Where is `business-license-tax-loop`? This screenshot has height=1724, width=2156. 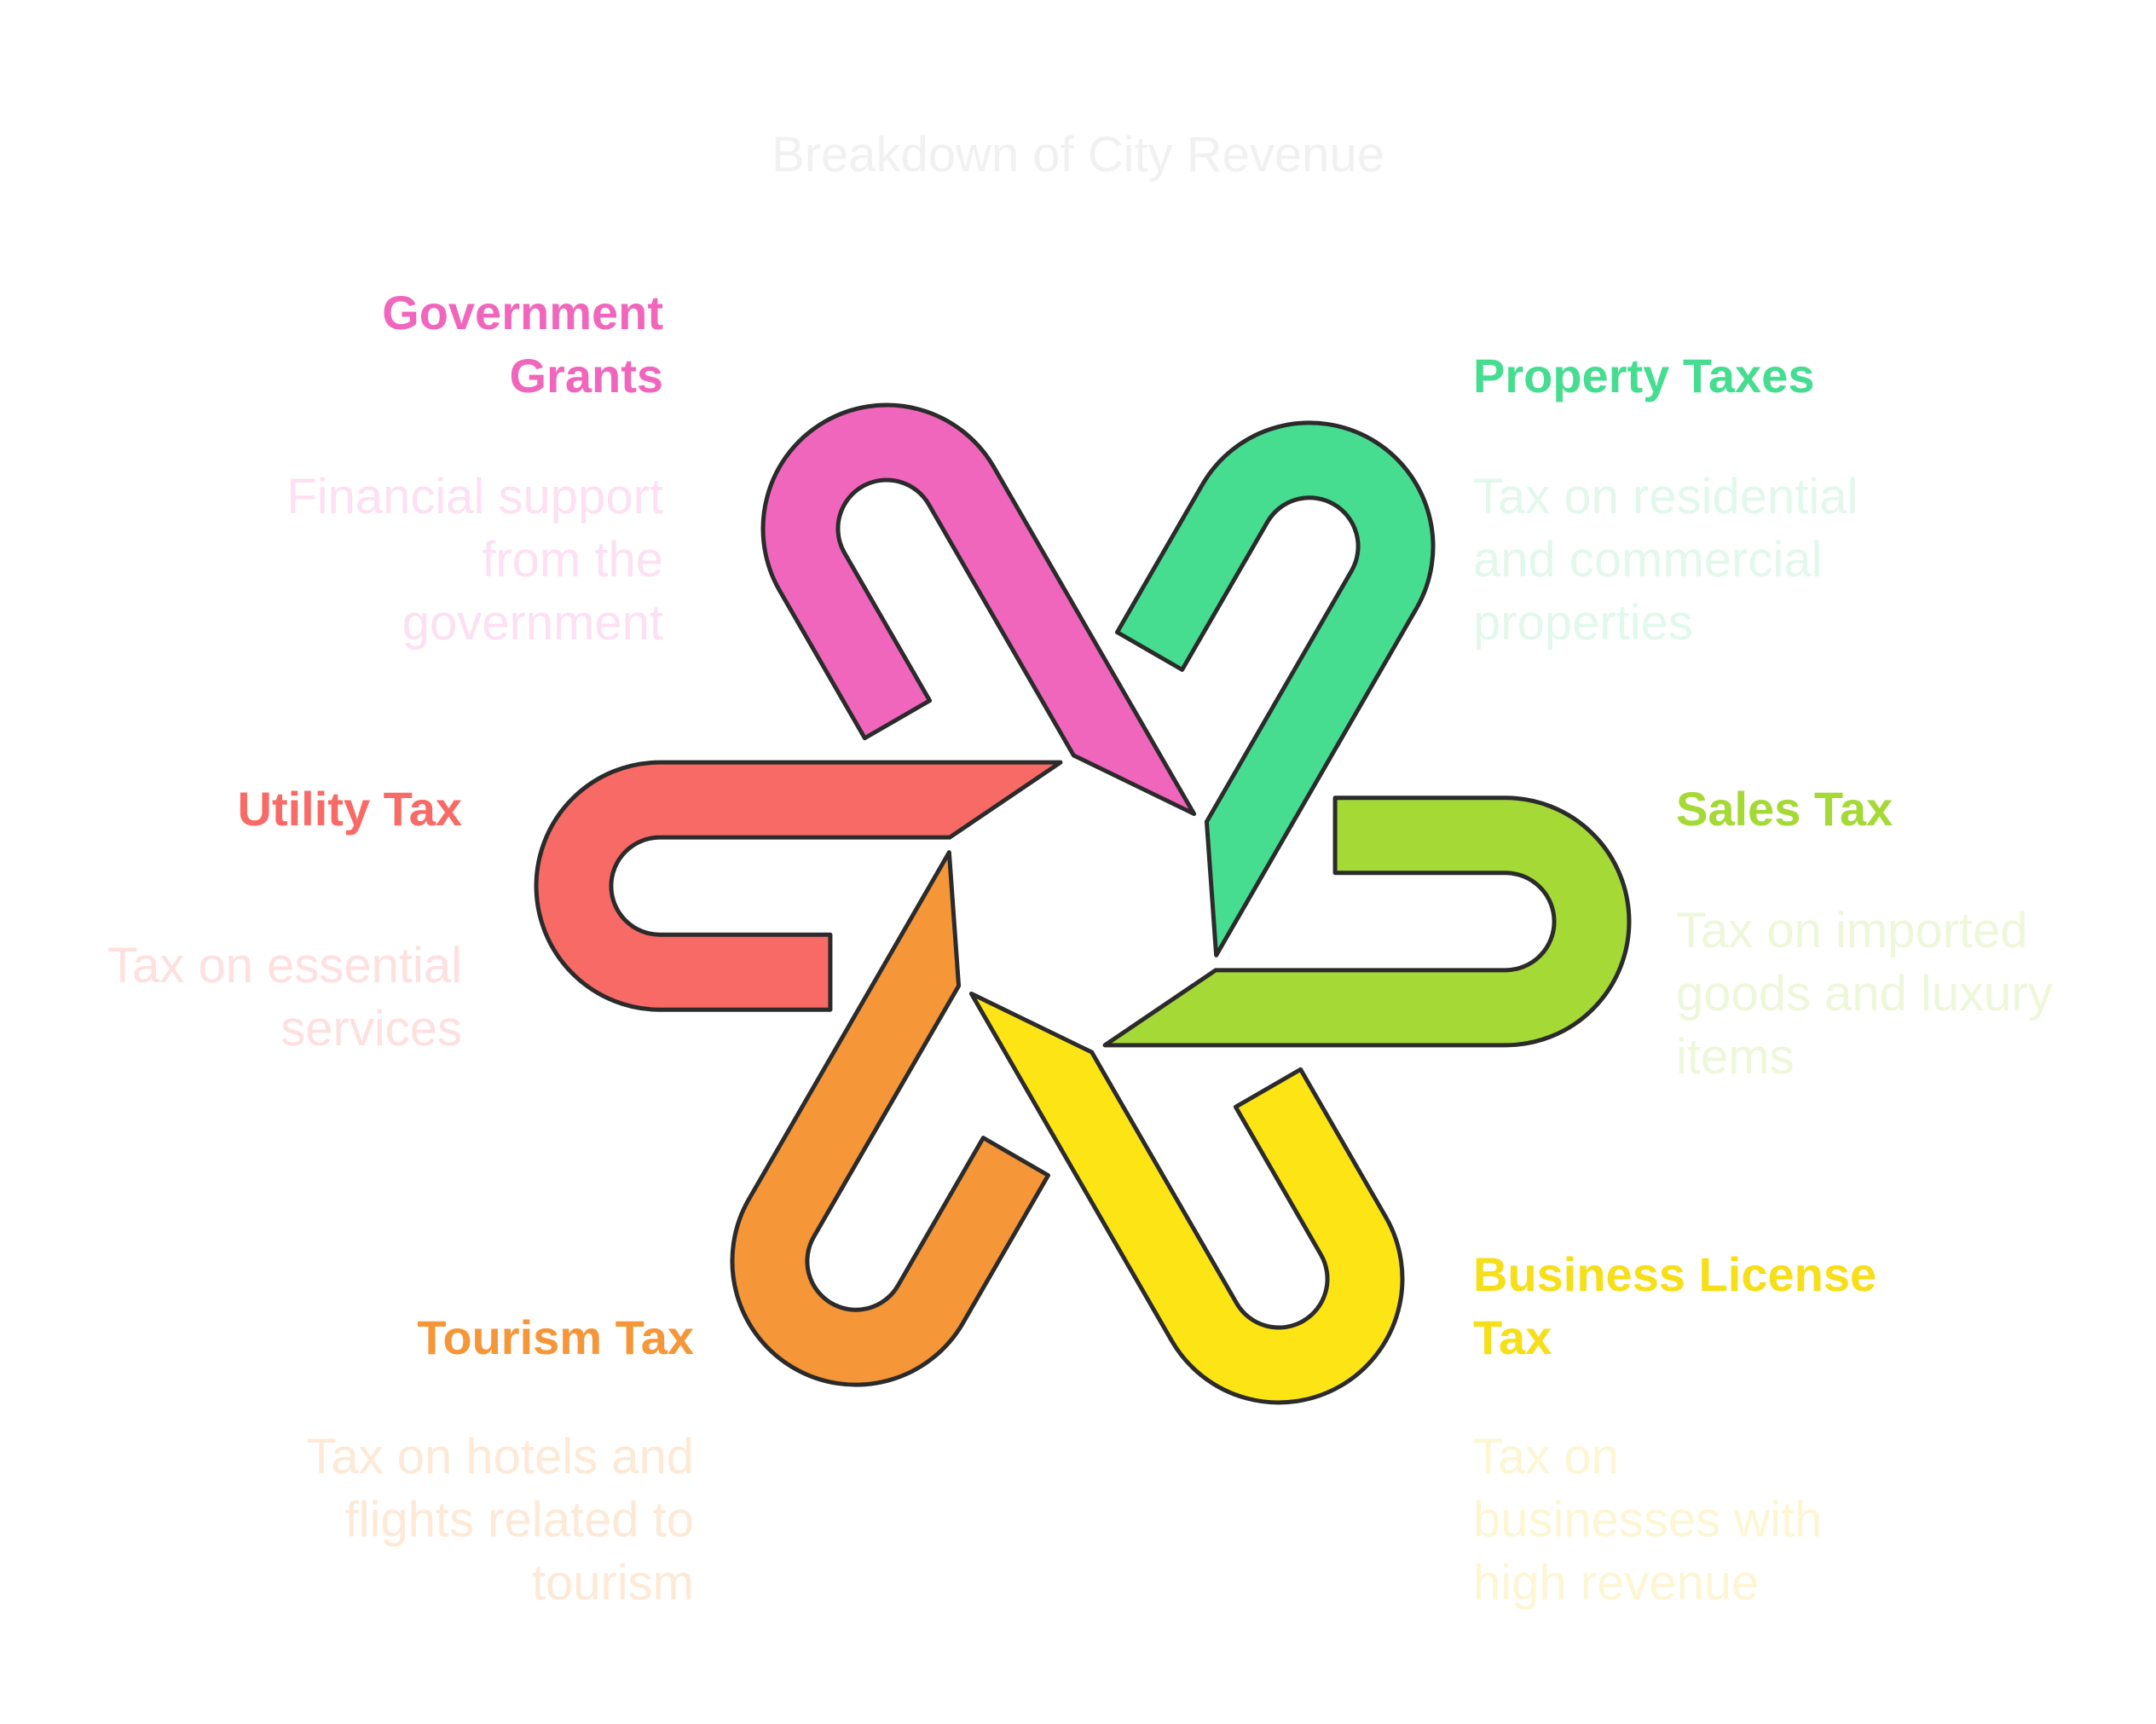
business-license-tax-loop is located at coordinates (1186, 1198).